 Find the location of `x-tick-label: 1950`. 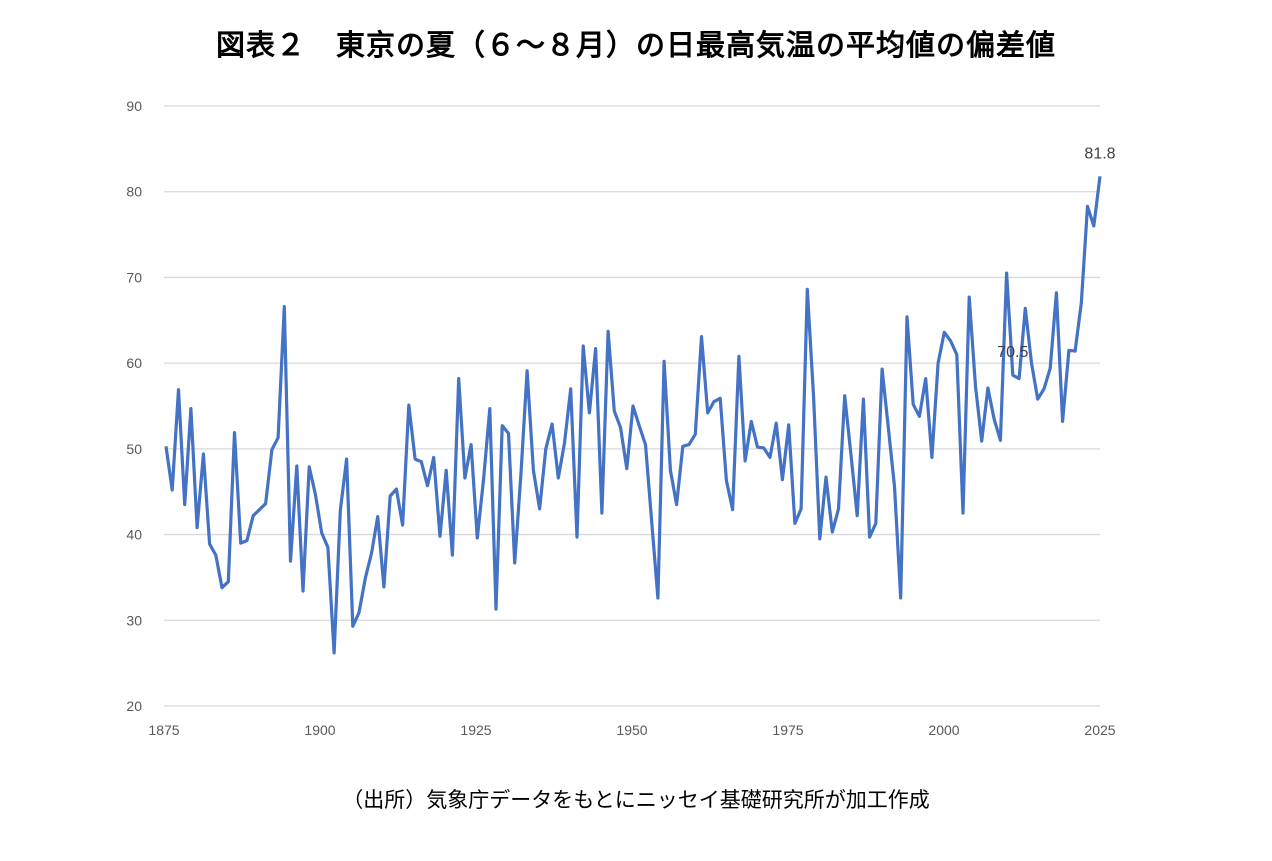

x-tick-label: 1950 is located at coordinates (631, 730).